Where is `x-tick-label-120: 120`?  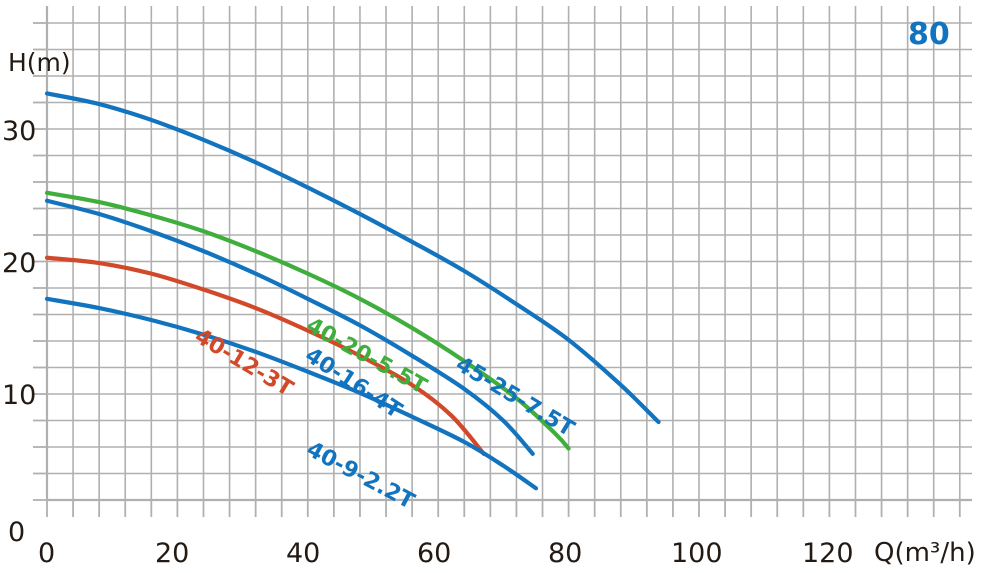 x-tick-label-120: 120 is located at coordinates (828, 553).